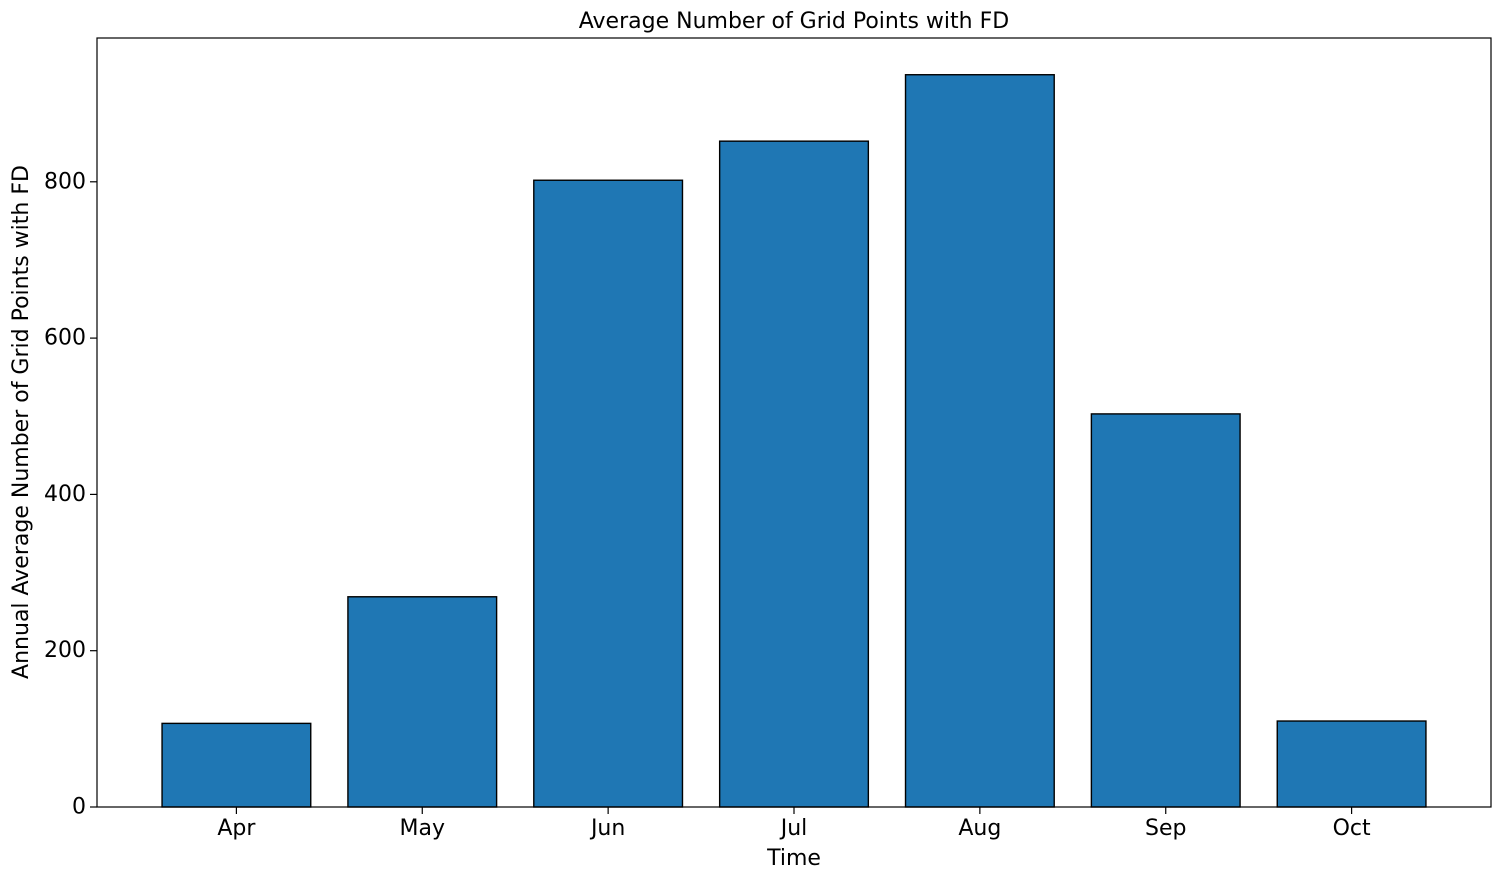  What do you see at coordinates (422, 828) in the screenshot?
I see `x-tick-label: May` at bounding box center [422, 828].